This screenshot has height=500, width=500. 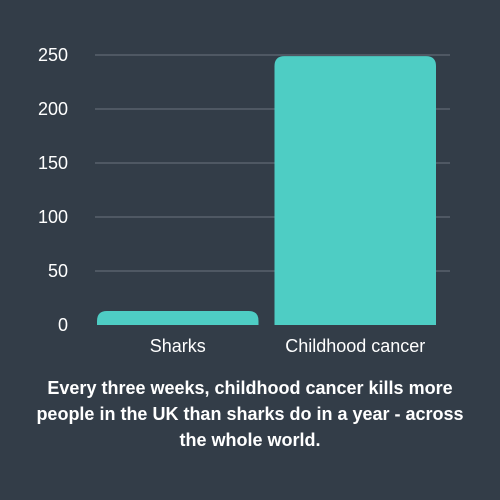 What do you see at coordinates (53, 190) in the screenshot?
I see `y-axis-ticks: 0 50 100 150 200 250` at bounding box center [53, 190].